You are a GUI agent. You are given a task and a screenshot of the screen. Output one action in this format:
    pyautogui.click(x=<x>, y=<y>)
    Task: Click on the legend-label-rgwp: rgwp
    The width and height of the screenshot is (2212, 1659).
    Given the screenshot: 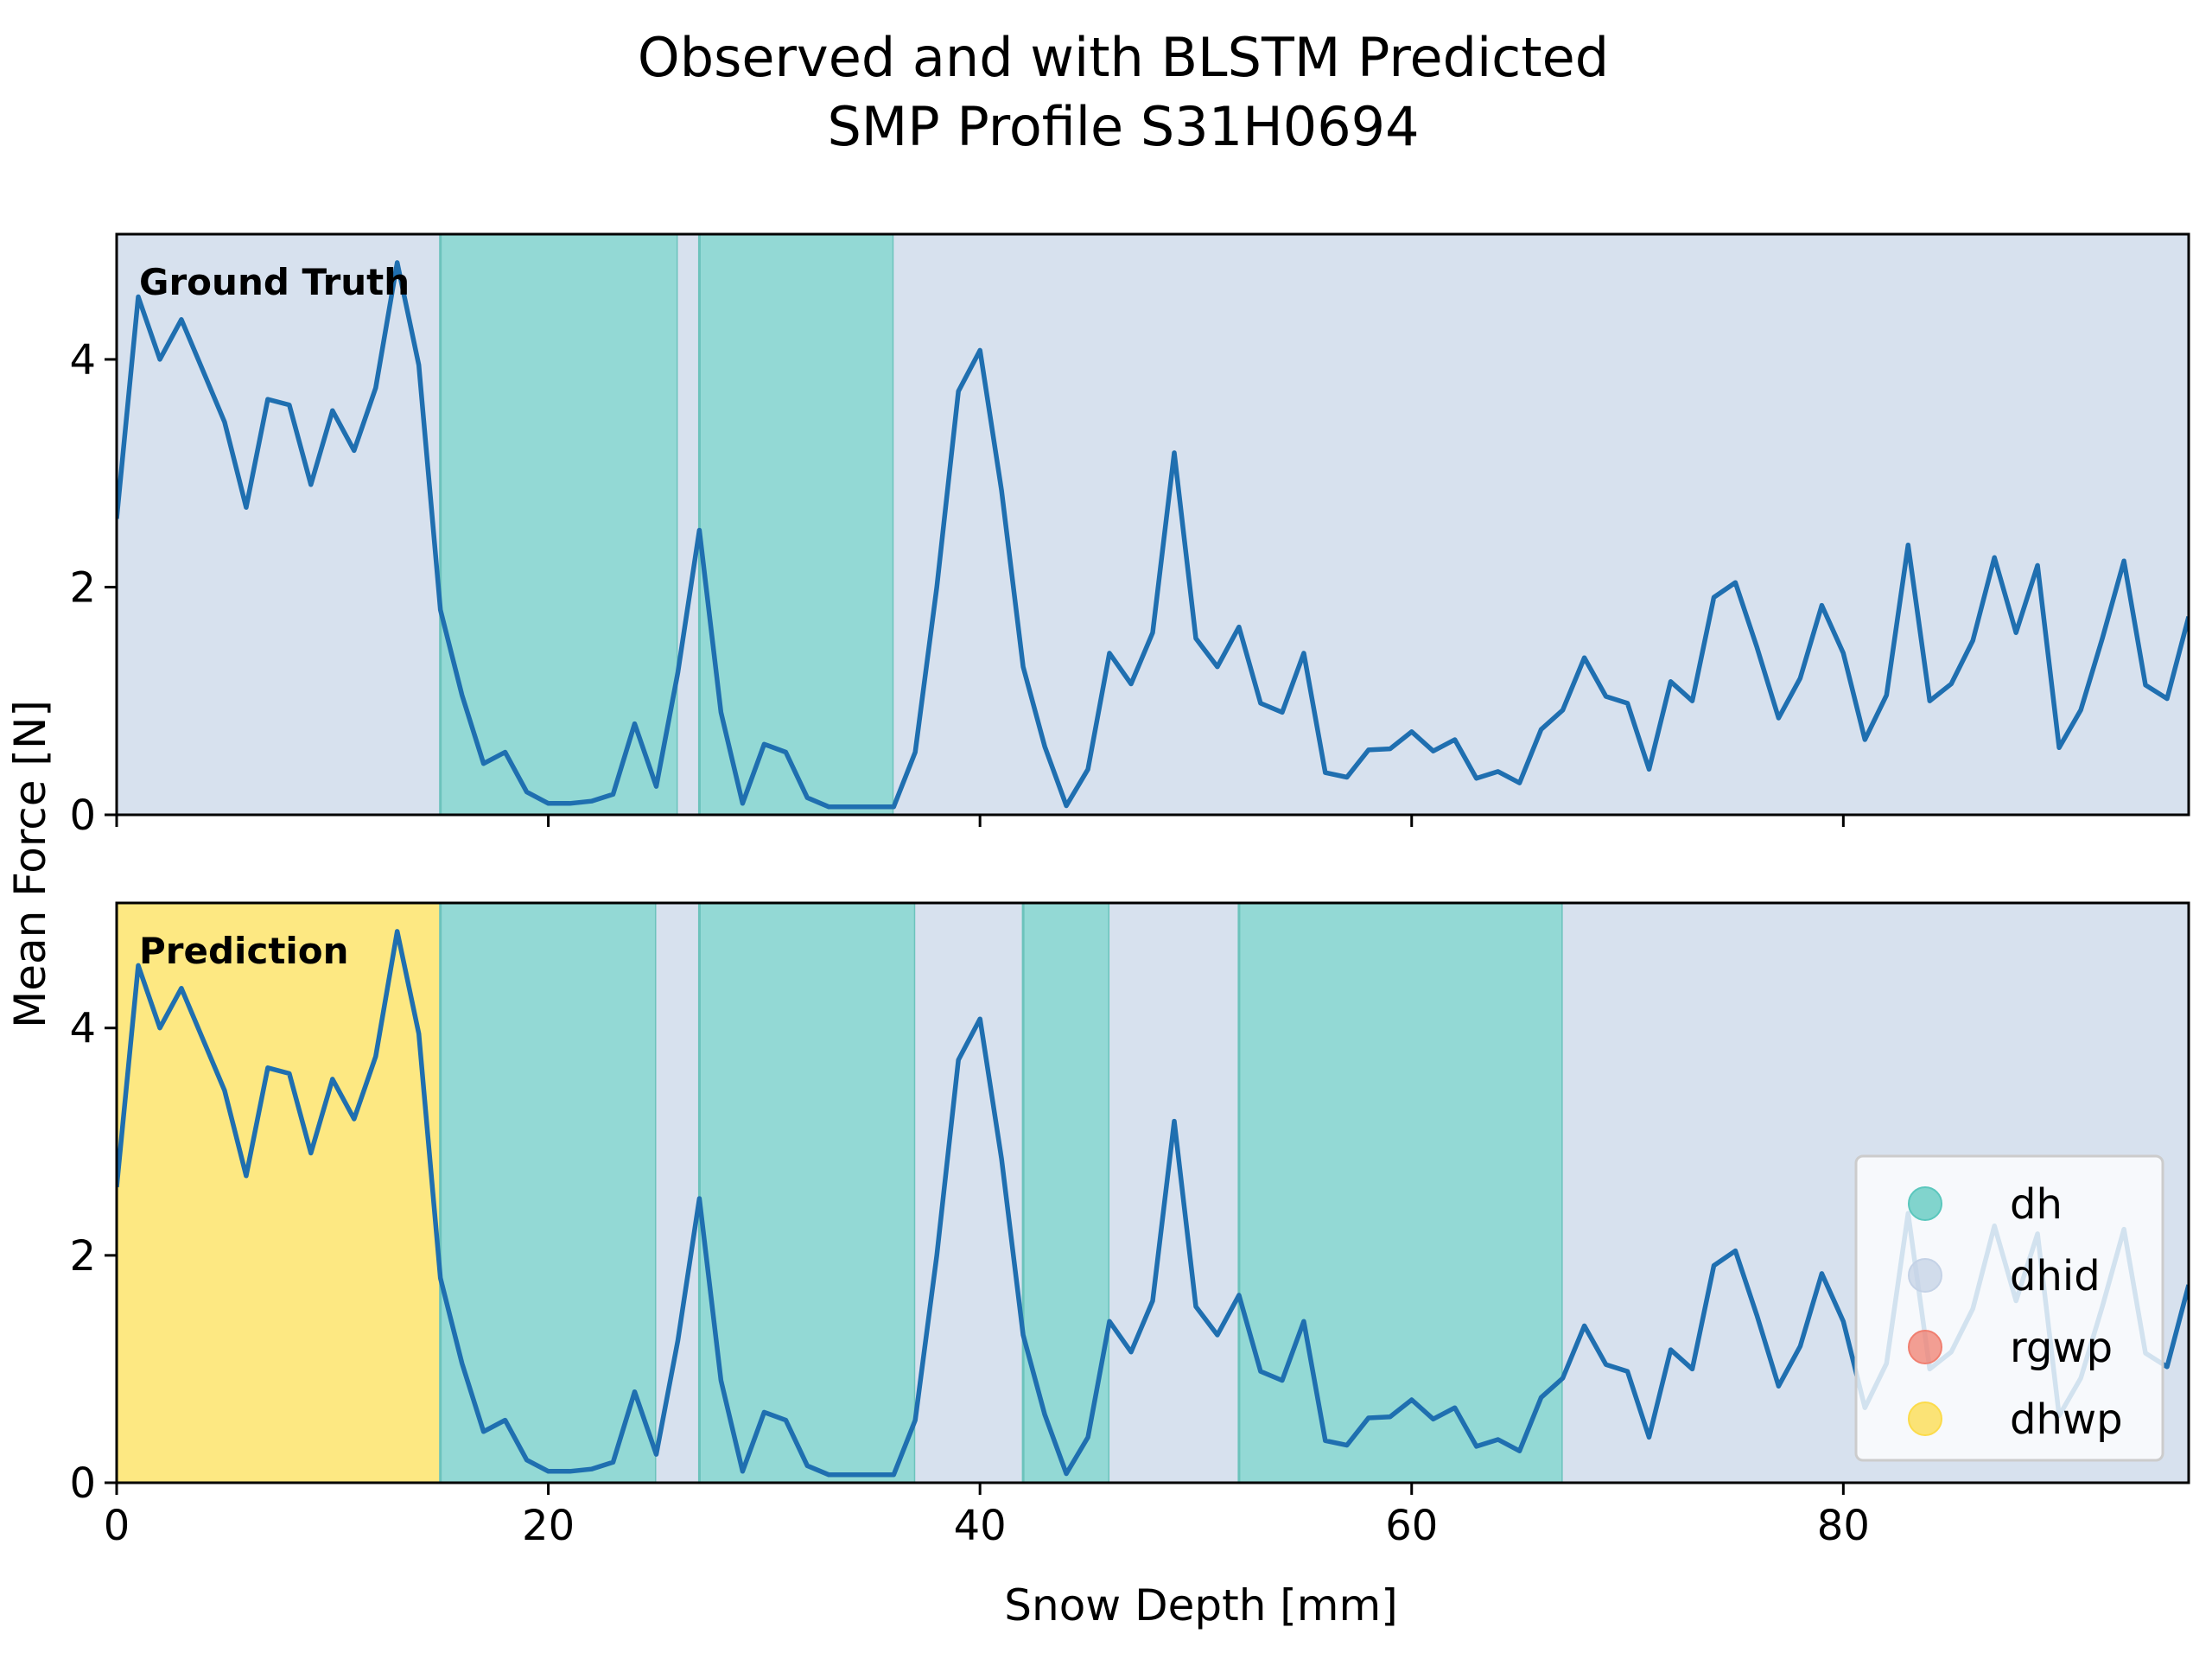 What is the action you would take?
    pyautogui.click(x=2061, y=1348)
    